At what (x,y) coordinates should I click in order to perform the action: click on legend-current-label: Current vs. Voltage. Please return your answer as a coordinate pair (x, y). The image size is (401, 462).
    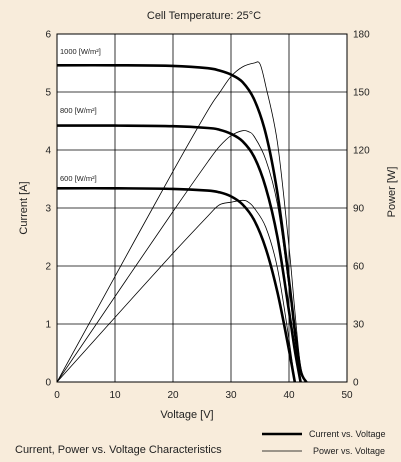
    Looking at the image, I should click on (347, 434).